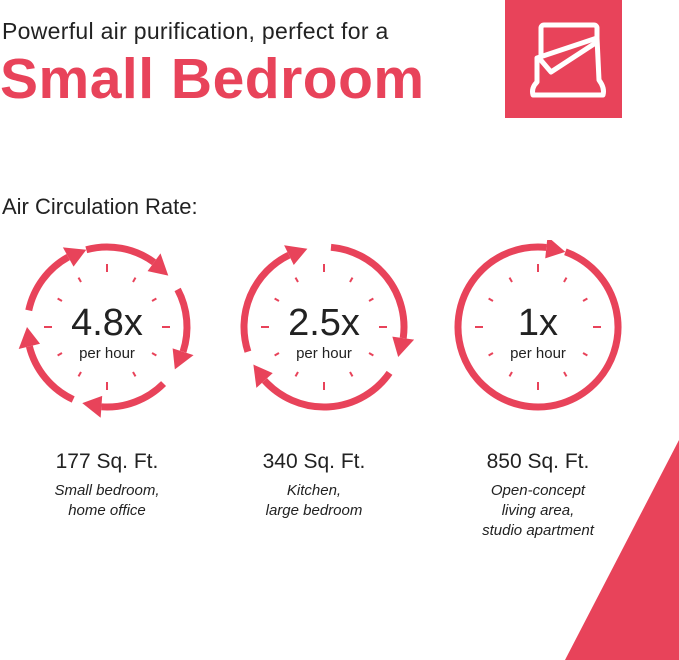 This screenshot has width=679, height=660. I want to click on page-title: Small Bedroom, so click(212, 79).